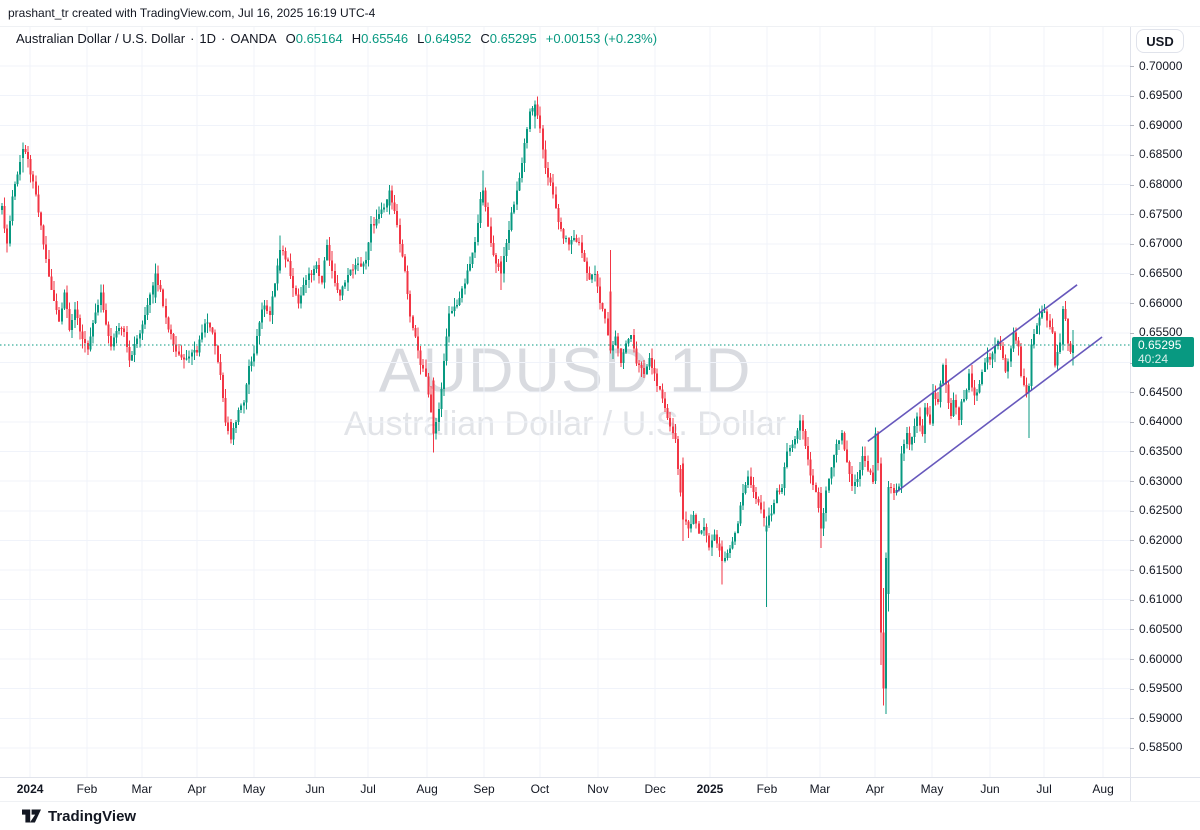  I want to click on bar-countdown: 40:24, so click(1153, 359).